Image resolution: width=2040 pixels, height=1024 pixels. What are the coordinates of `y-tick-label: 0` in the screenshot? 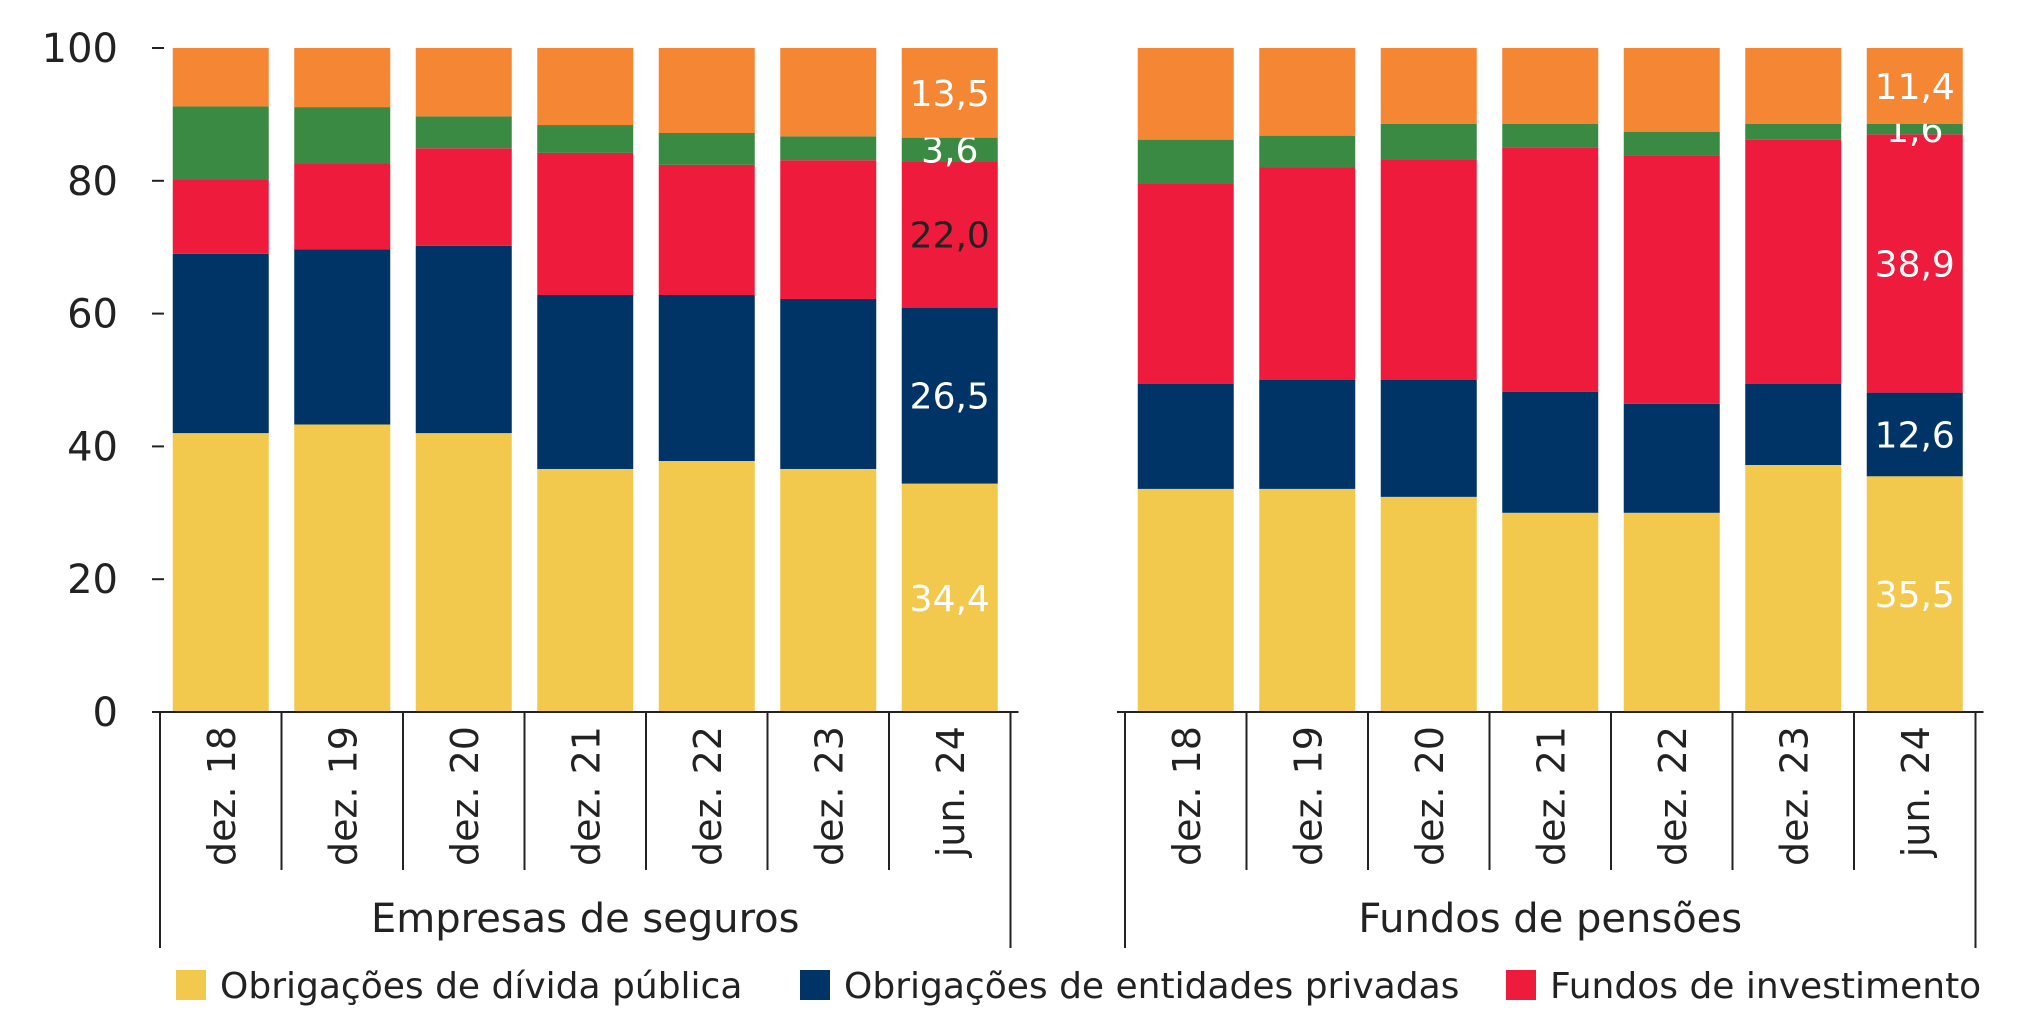 It's located at (105, 713).